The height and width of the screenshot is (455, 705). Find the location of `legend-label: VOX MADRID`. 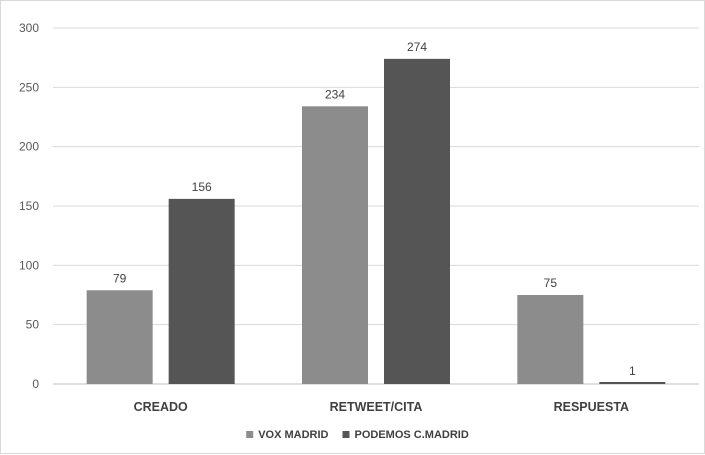

legend-label: VOX MADRID is located at coordinates (293, 435).